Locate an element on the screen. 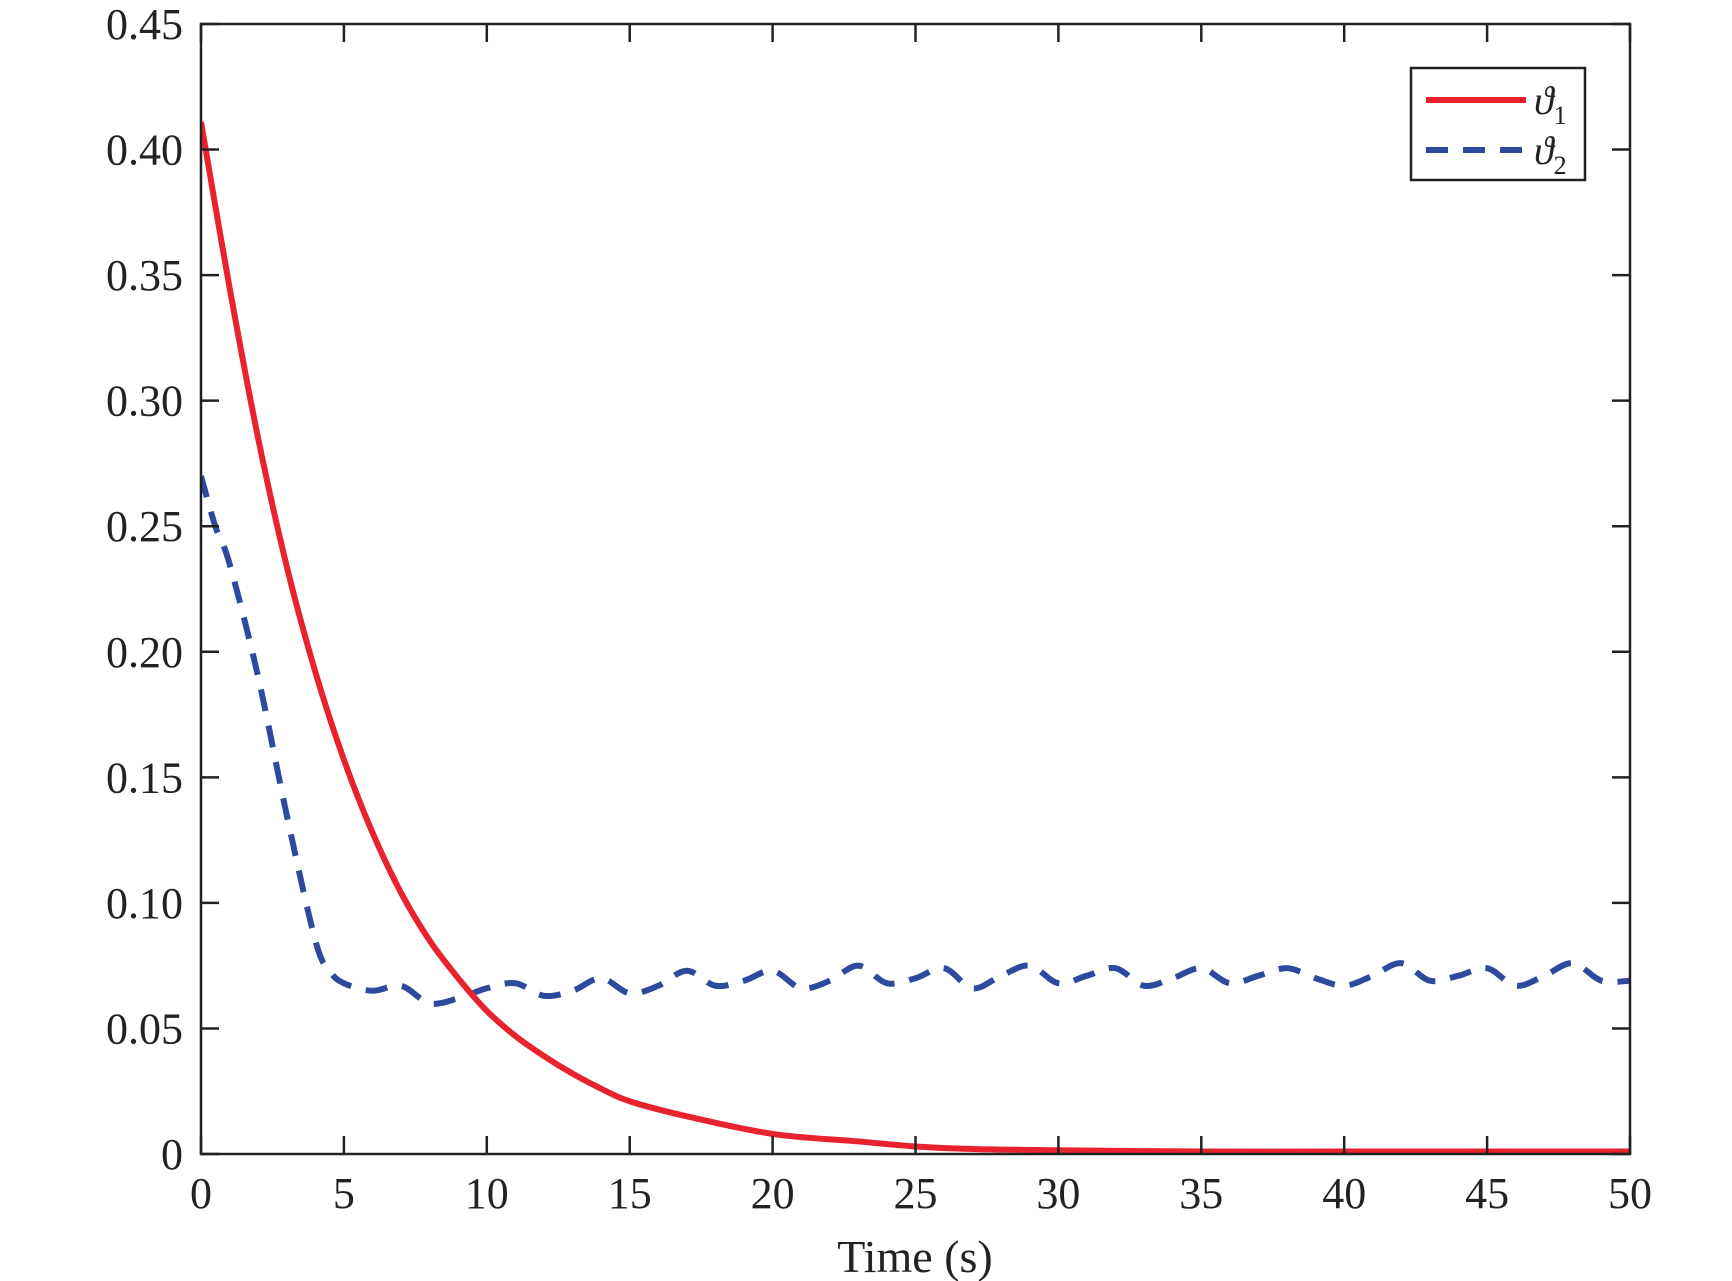  x-tick-label: 15 is located at coordinates (630, 1193).